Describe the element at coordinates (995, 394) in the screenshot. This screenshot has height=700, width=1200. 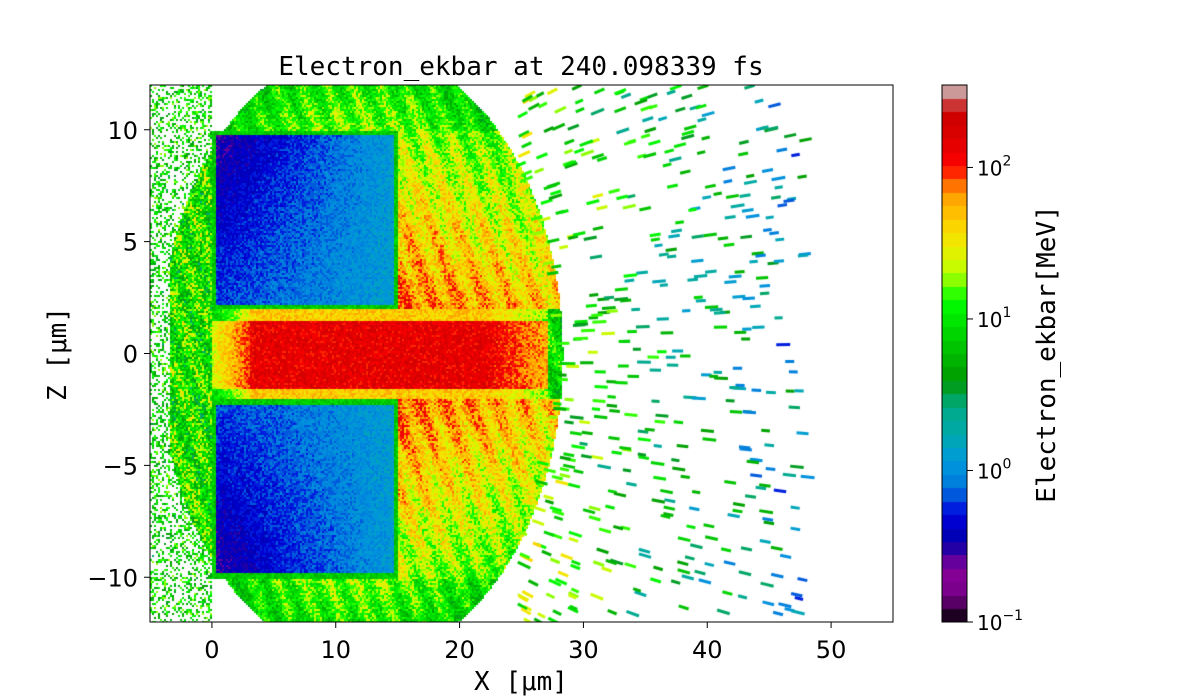
I see `colorbar-axis: 10⁻¹ 10⁰ 10¹ 10²` at that location.